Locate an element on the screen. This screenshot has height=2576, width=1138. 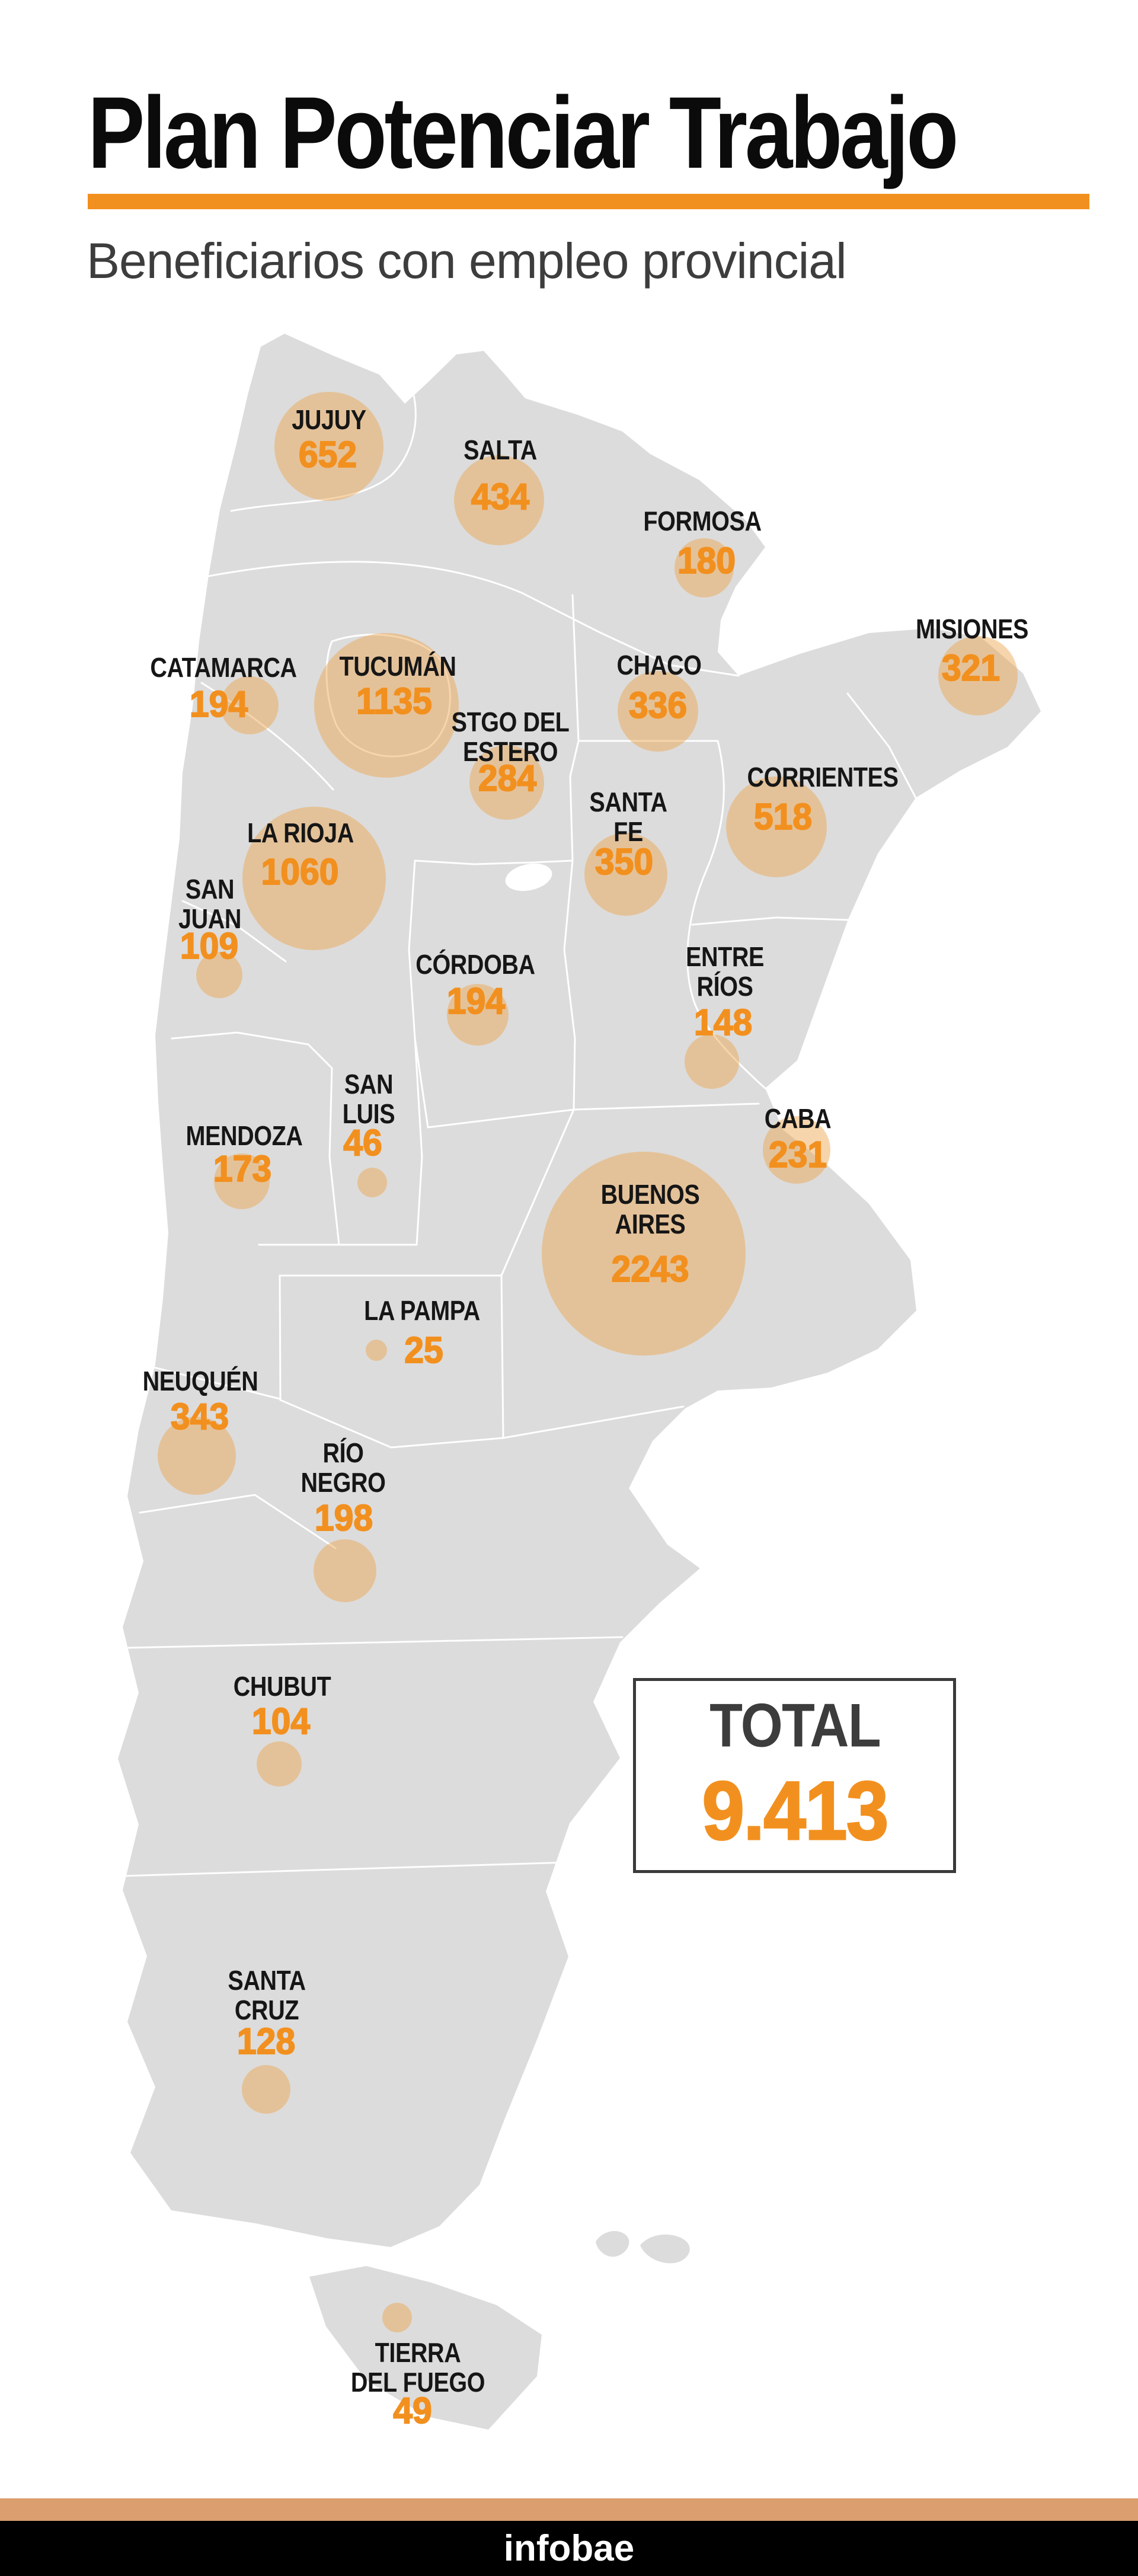
province-label-entre-rios: ENTRE RÍOS is located at coordinates (725, 971).